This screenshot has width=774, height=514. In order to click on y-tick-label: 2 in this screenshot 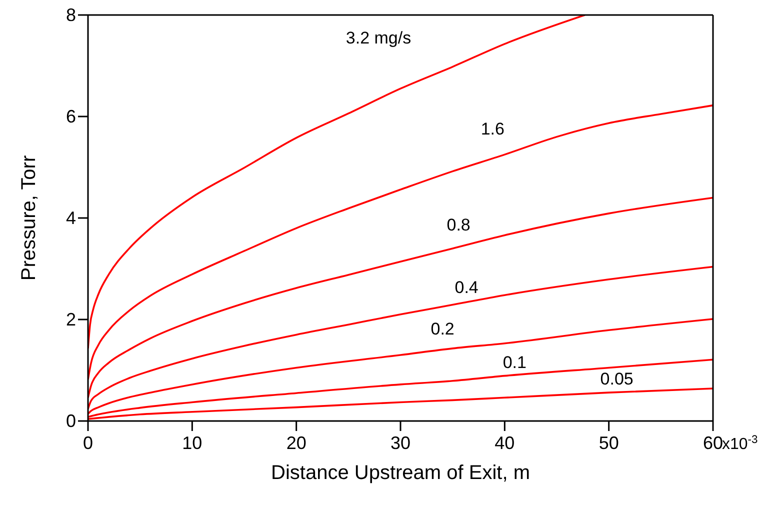, I will do `click(71, 320)`.